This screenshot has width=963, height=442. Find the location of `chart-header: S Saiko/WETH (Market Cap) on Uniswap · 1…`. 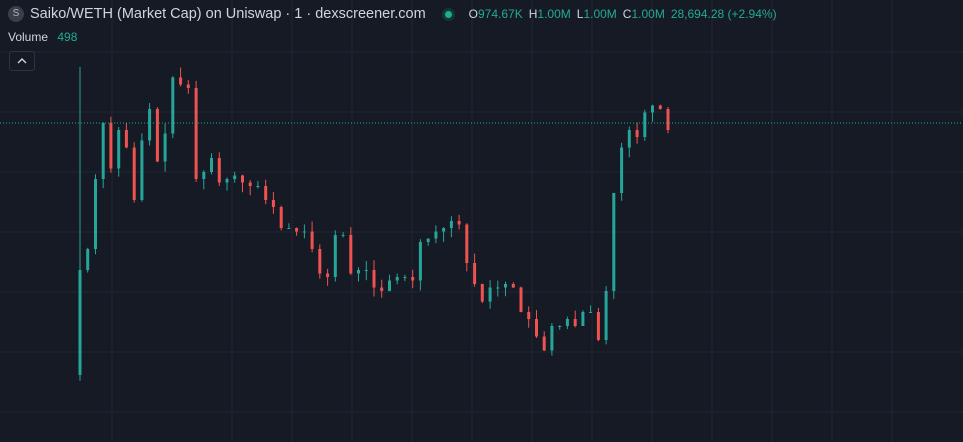

chart-header: S Saiko/WETH (Market Cap) on Uniswap · 1… is located at coordinates (392, 14).